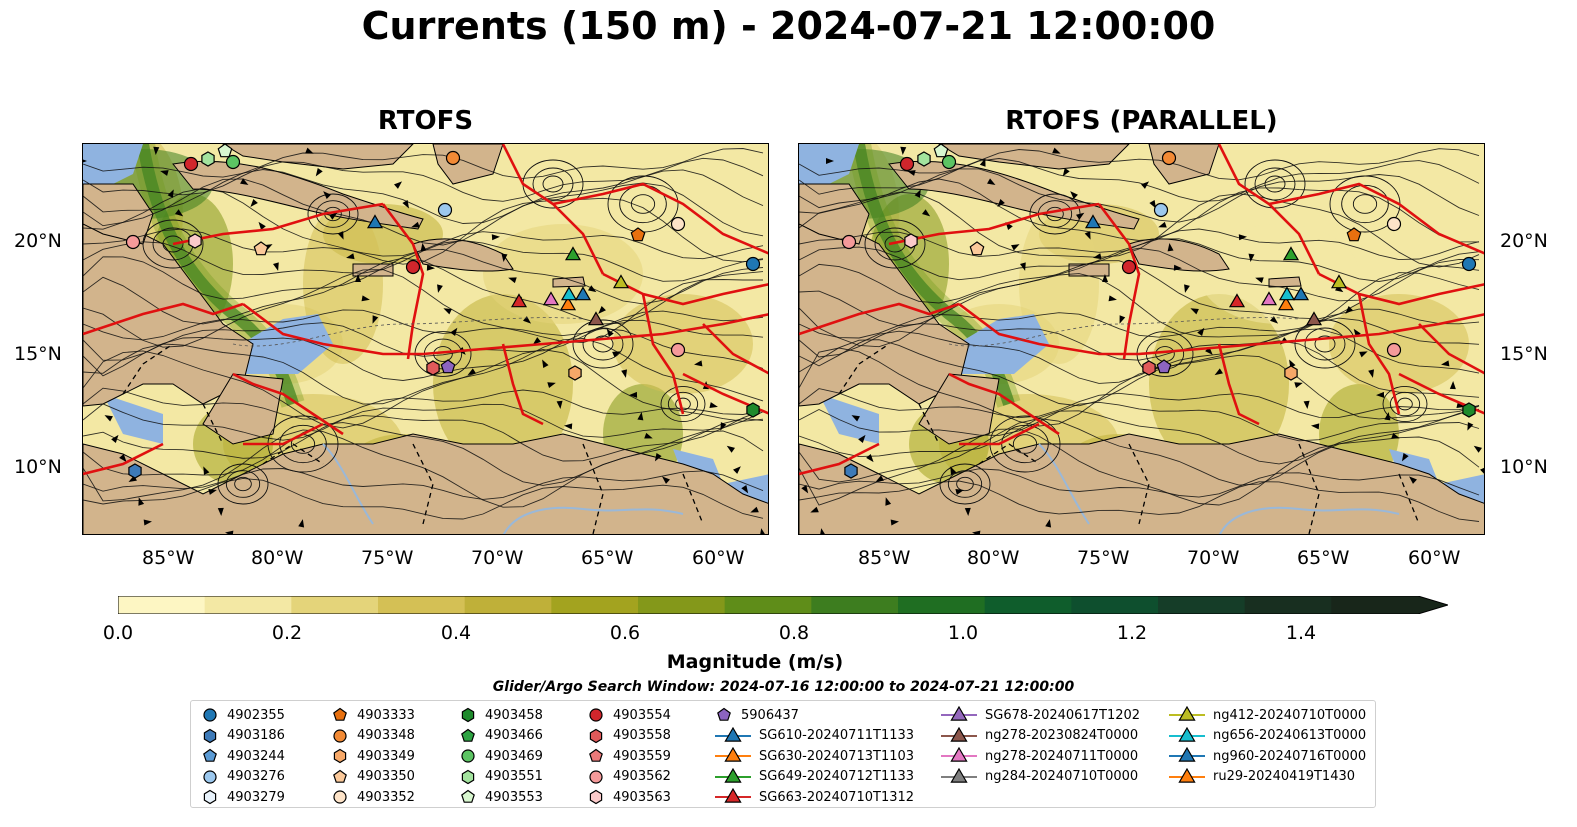  Describe the element at coordinates (813, 777) in the screenshot. I see `legend-item: SG649-20240712T1133` at that location.